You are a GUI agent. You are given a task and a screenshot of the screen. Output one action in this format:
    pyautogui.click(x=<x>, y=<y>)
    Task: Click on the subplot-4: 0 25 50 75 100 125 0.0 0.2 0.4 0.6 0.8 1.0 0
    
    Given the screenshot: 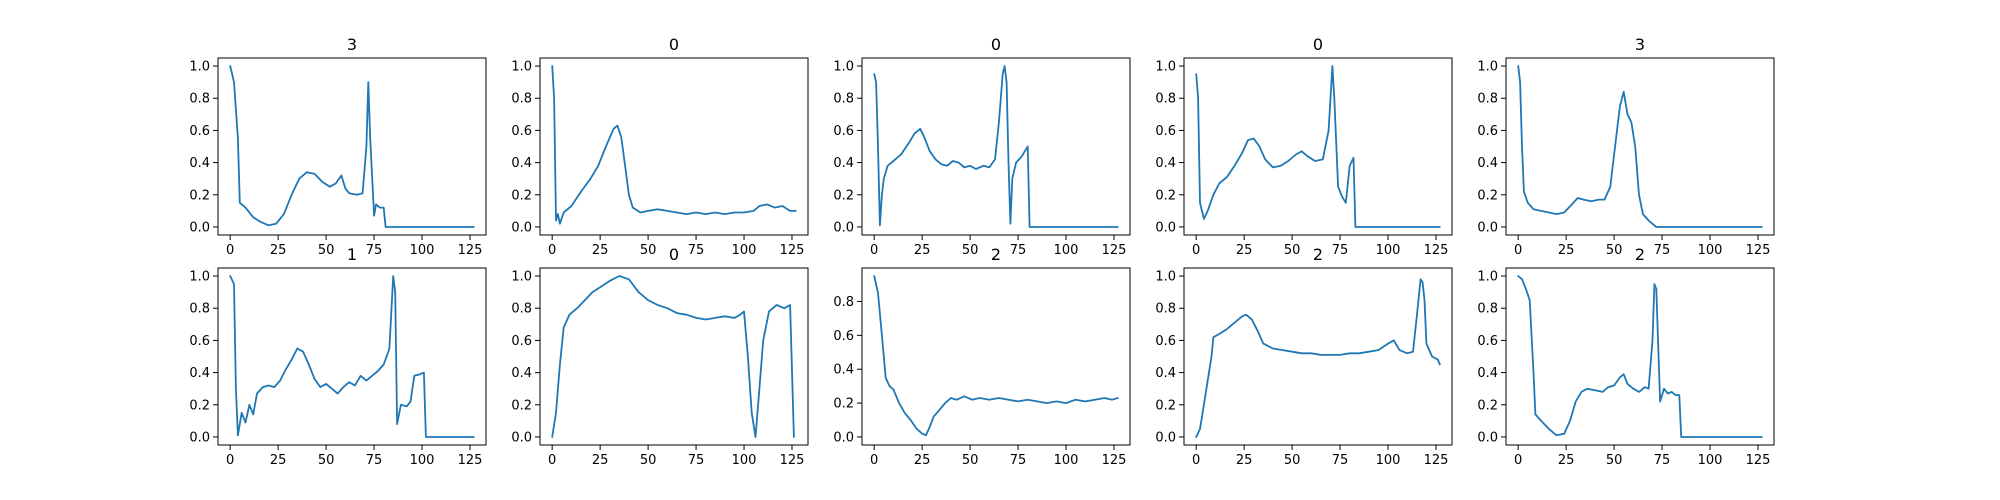 What is the action you would take?
    pyautogui.click(x=1304, y=146)
    